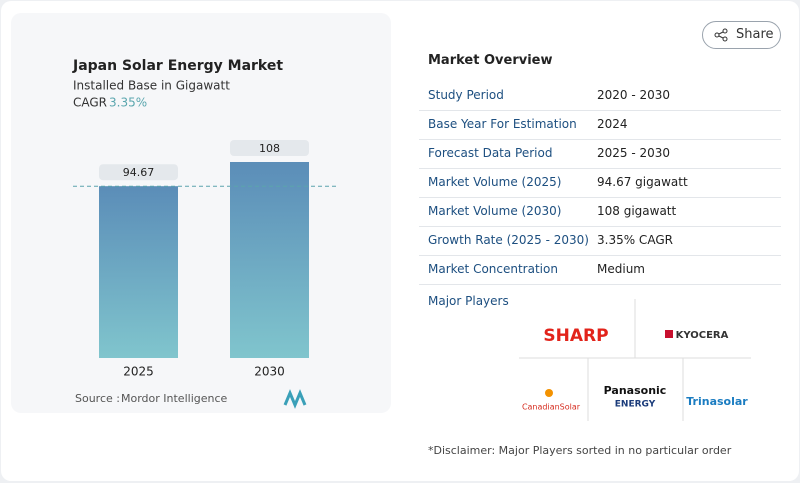 The height and width of the screenshot is (483, 800). What do you see at coordinates (612, 124) in the screenshot?
I see `row-value: 2024` at bounding box center [612, 124].